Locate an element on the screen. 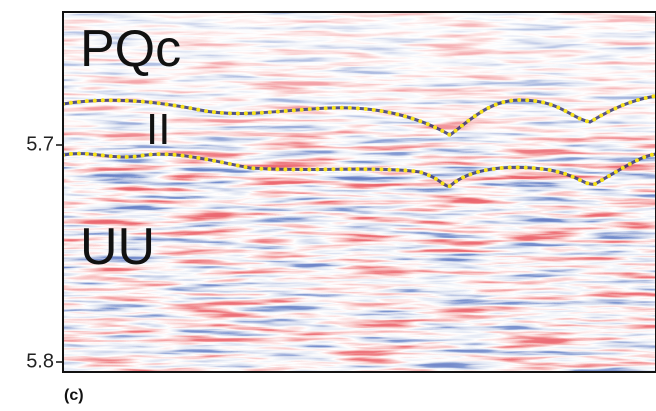 This screenshot has height=411, width=656. unit-label: PQc is located at coordinates (130, 49).